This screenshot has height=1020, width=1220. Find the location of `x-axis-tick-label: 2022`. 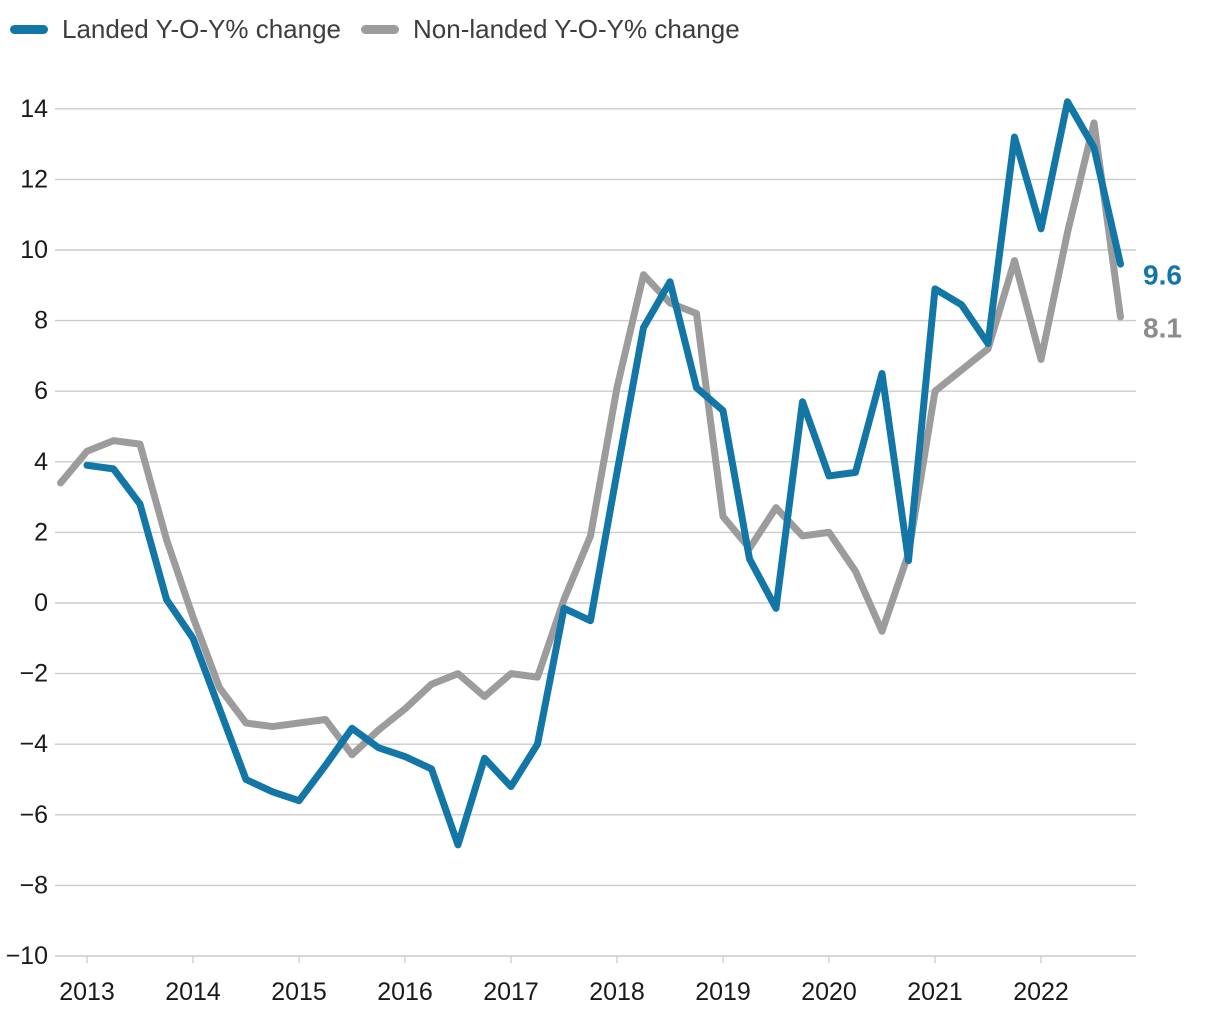

x-axis-tick-label: 2022 is located at coordinates (1041, 992).